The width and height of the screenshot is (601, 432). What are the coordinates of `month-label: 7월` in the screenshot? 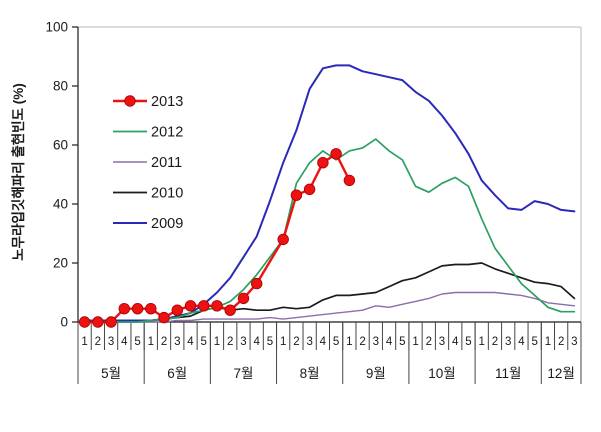 It's located at (243, 373).